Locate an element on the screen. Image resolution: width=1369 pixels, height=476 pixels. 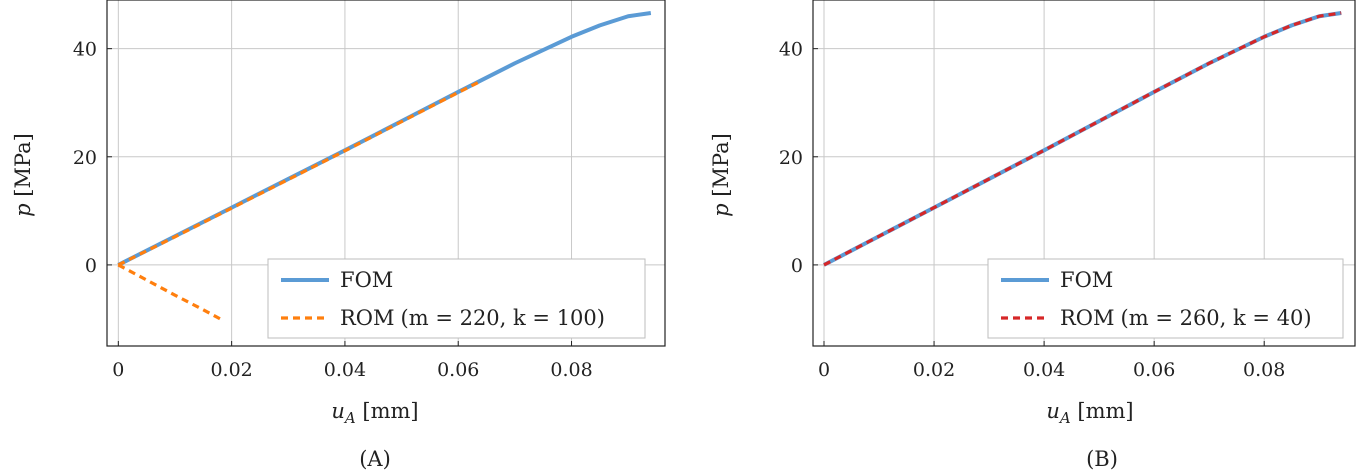
legend-label-rom: ROM (m = 260, k = 40) is located at coordinates (1186, 318).